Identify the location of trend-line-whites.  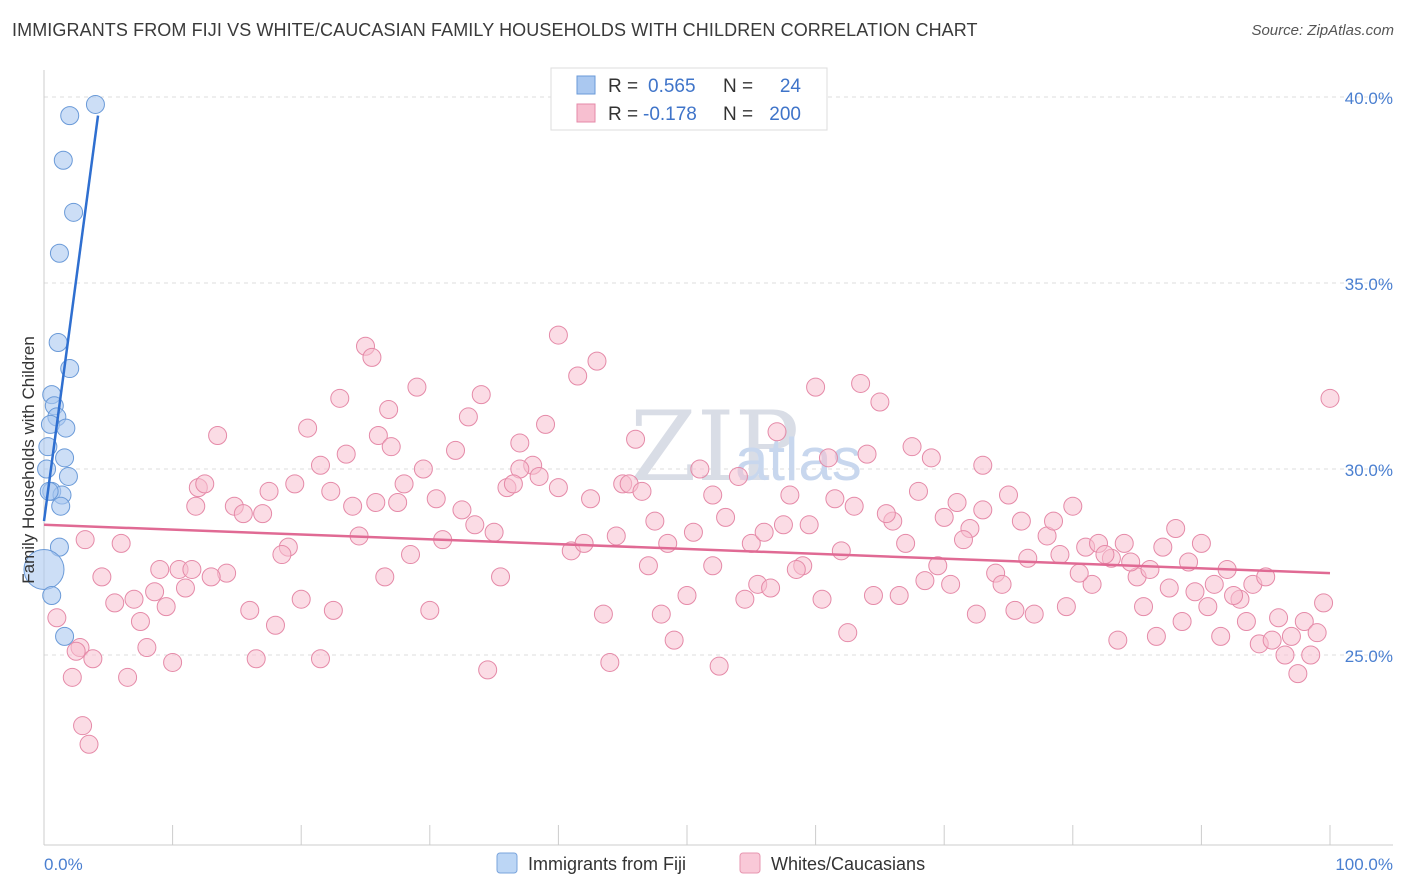
(687, 549).